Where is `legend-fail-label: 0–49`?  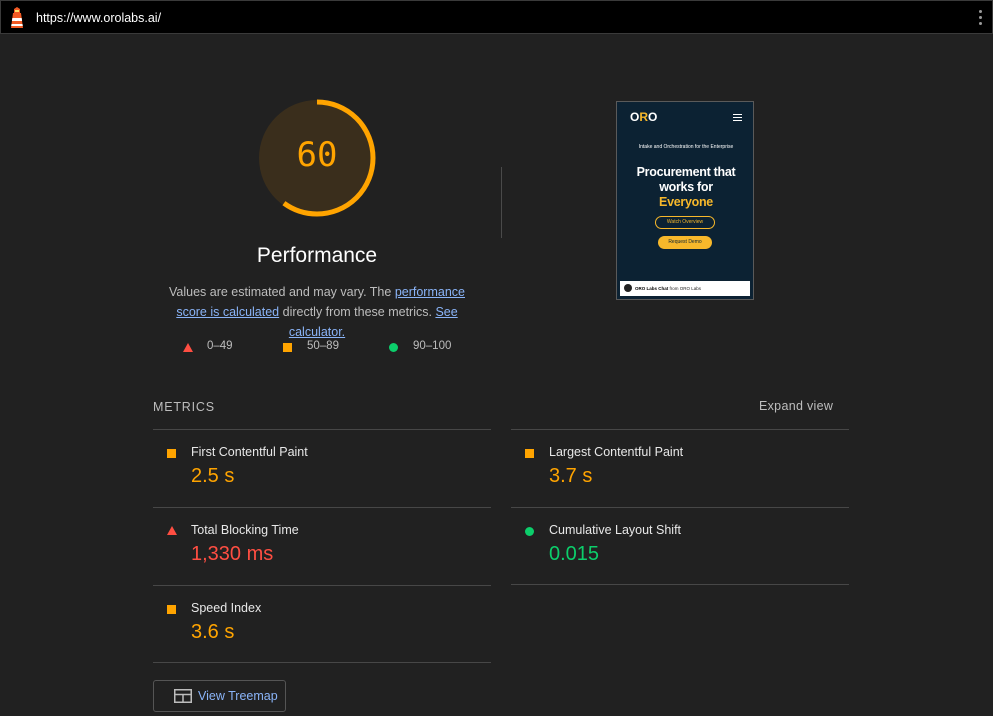
legend-fail-label: 0–49 is located at coordinates (220, 346).